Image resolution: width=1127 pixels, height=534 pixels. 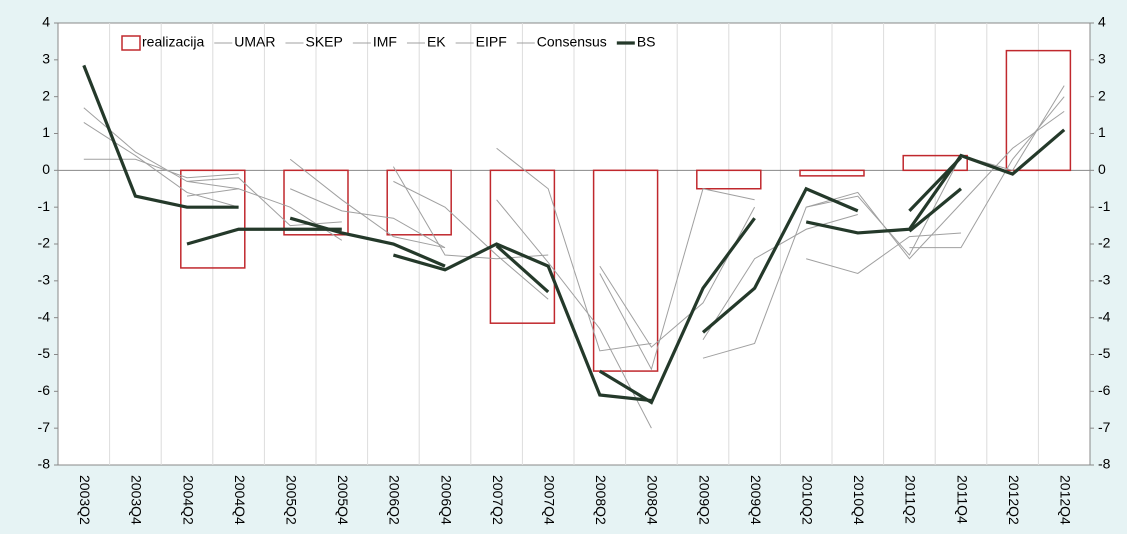 I want to click on y2-tick-label: -8, so click(x=1104, y=464).